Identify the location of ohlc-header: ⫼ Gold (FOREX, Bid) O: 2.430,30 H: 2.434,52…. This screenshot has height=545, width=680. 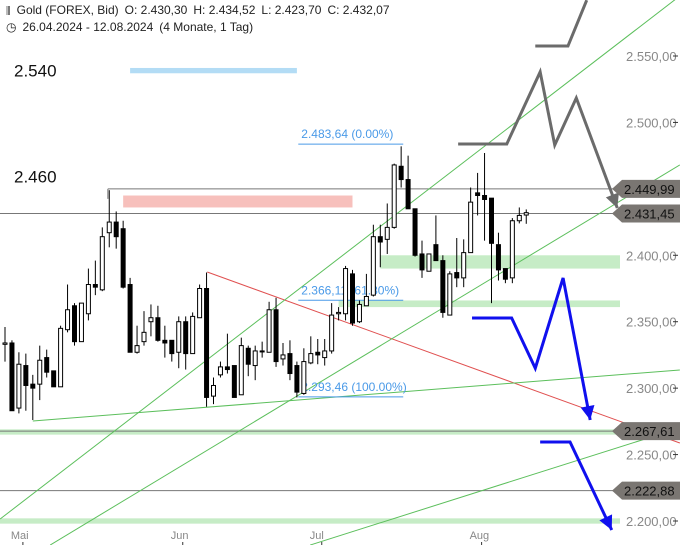
(201, 10).